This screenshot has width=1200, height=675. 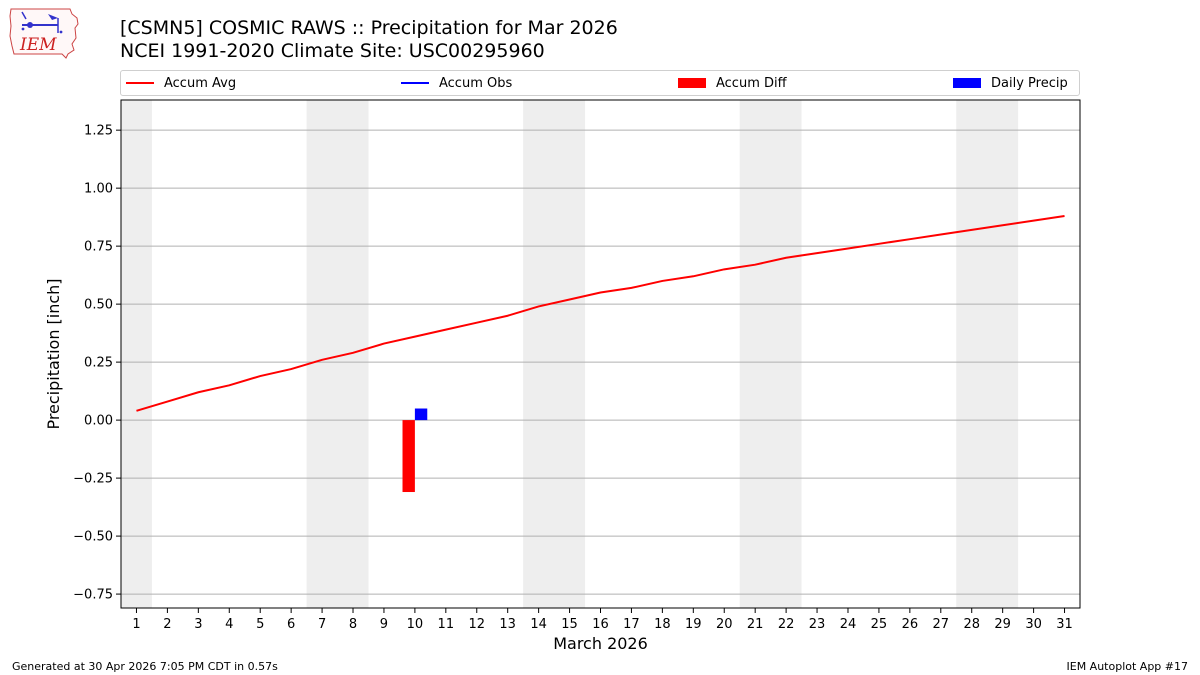 I want to click on x-tick-label: 27, so click(x=941, y=624).